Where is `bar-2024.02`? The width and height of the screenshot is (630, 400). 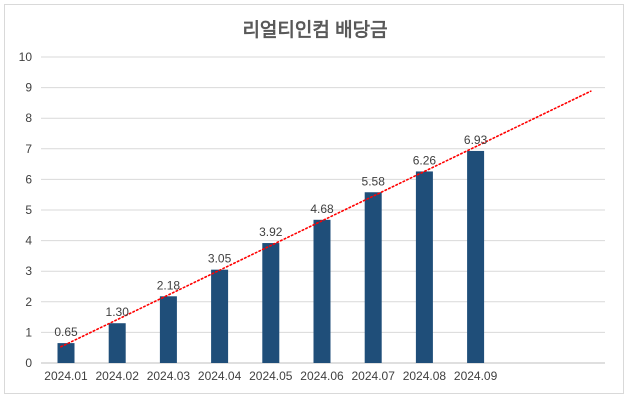 bar-2024.02 is located at coordinates (117, 343).